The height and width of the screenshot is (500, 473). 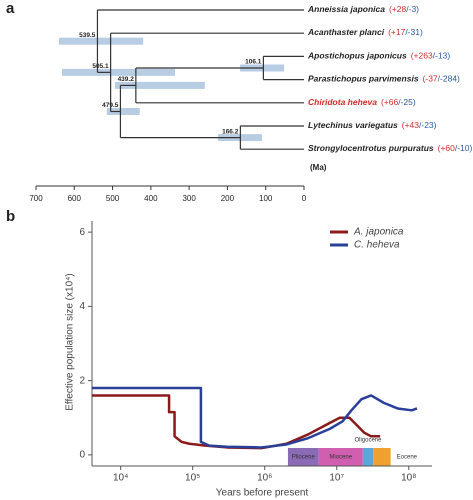 What do you see at coordinates (304, 198) in the screenshot?
I see `x-tick-label: 0` at bounding box center [304, 198].